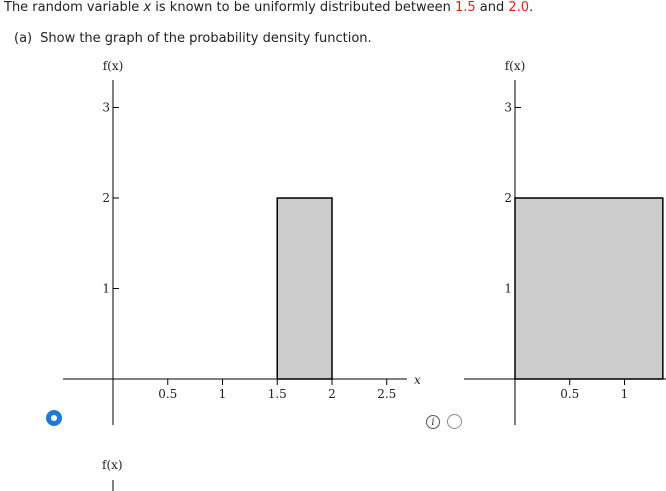  I want to click on option-2-radio, so click(454, 421).